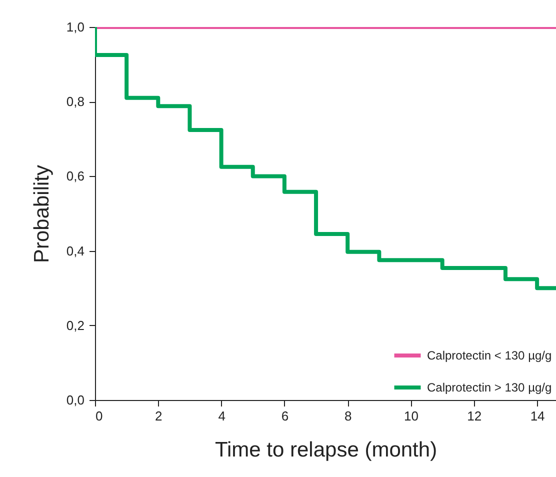 The height and width of the screenshot is (477, 556). Describe the element at coordinates (489, 355) in the screenshot. I see `legend-label: Calprotectin < 130 µg/g` at that location.